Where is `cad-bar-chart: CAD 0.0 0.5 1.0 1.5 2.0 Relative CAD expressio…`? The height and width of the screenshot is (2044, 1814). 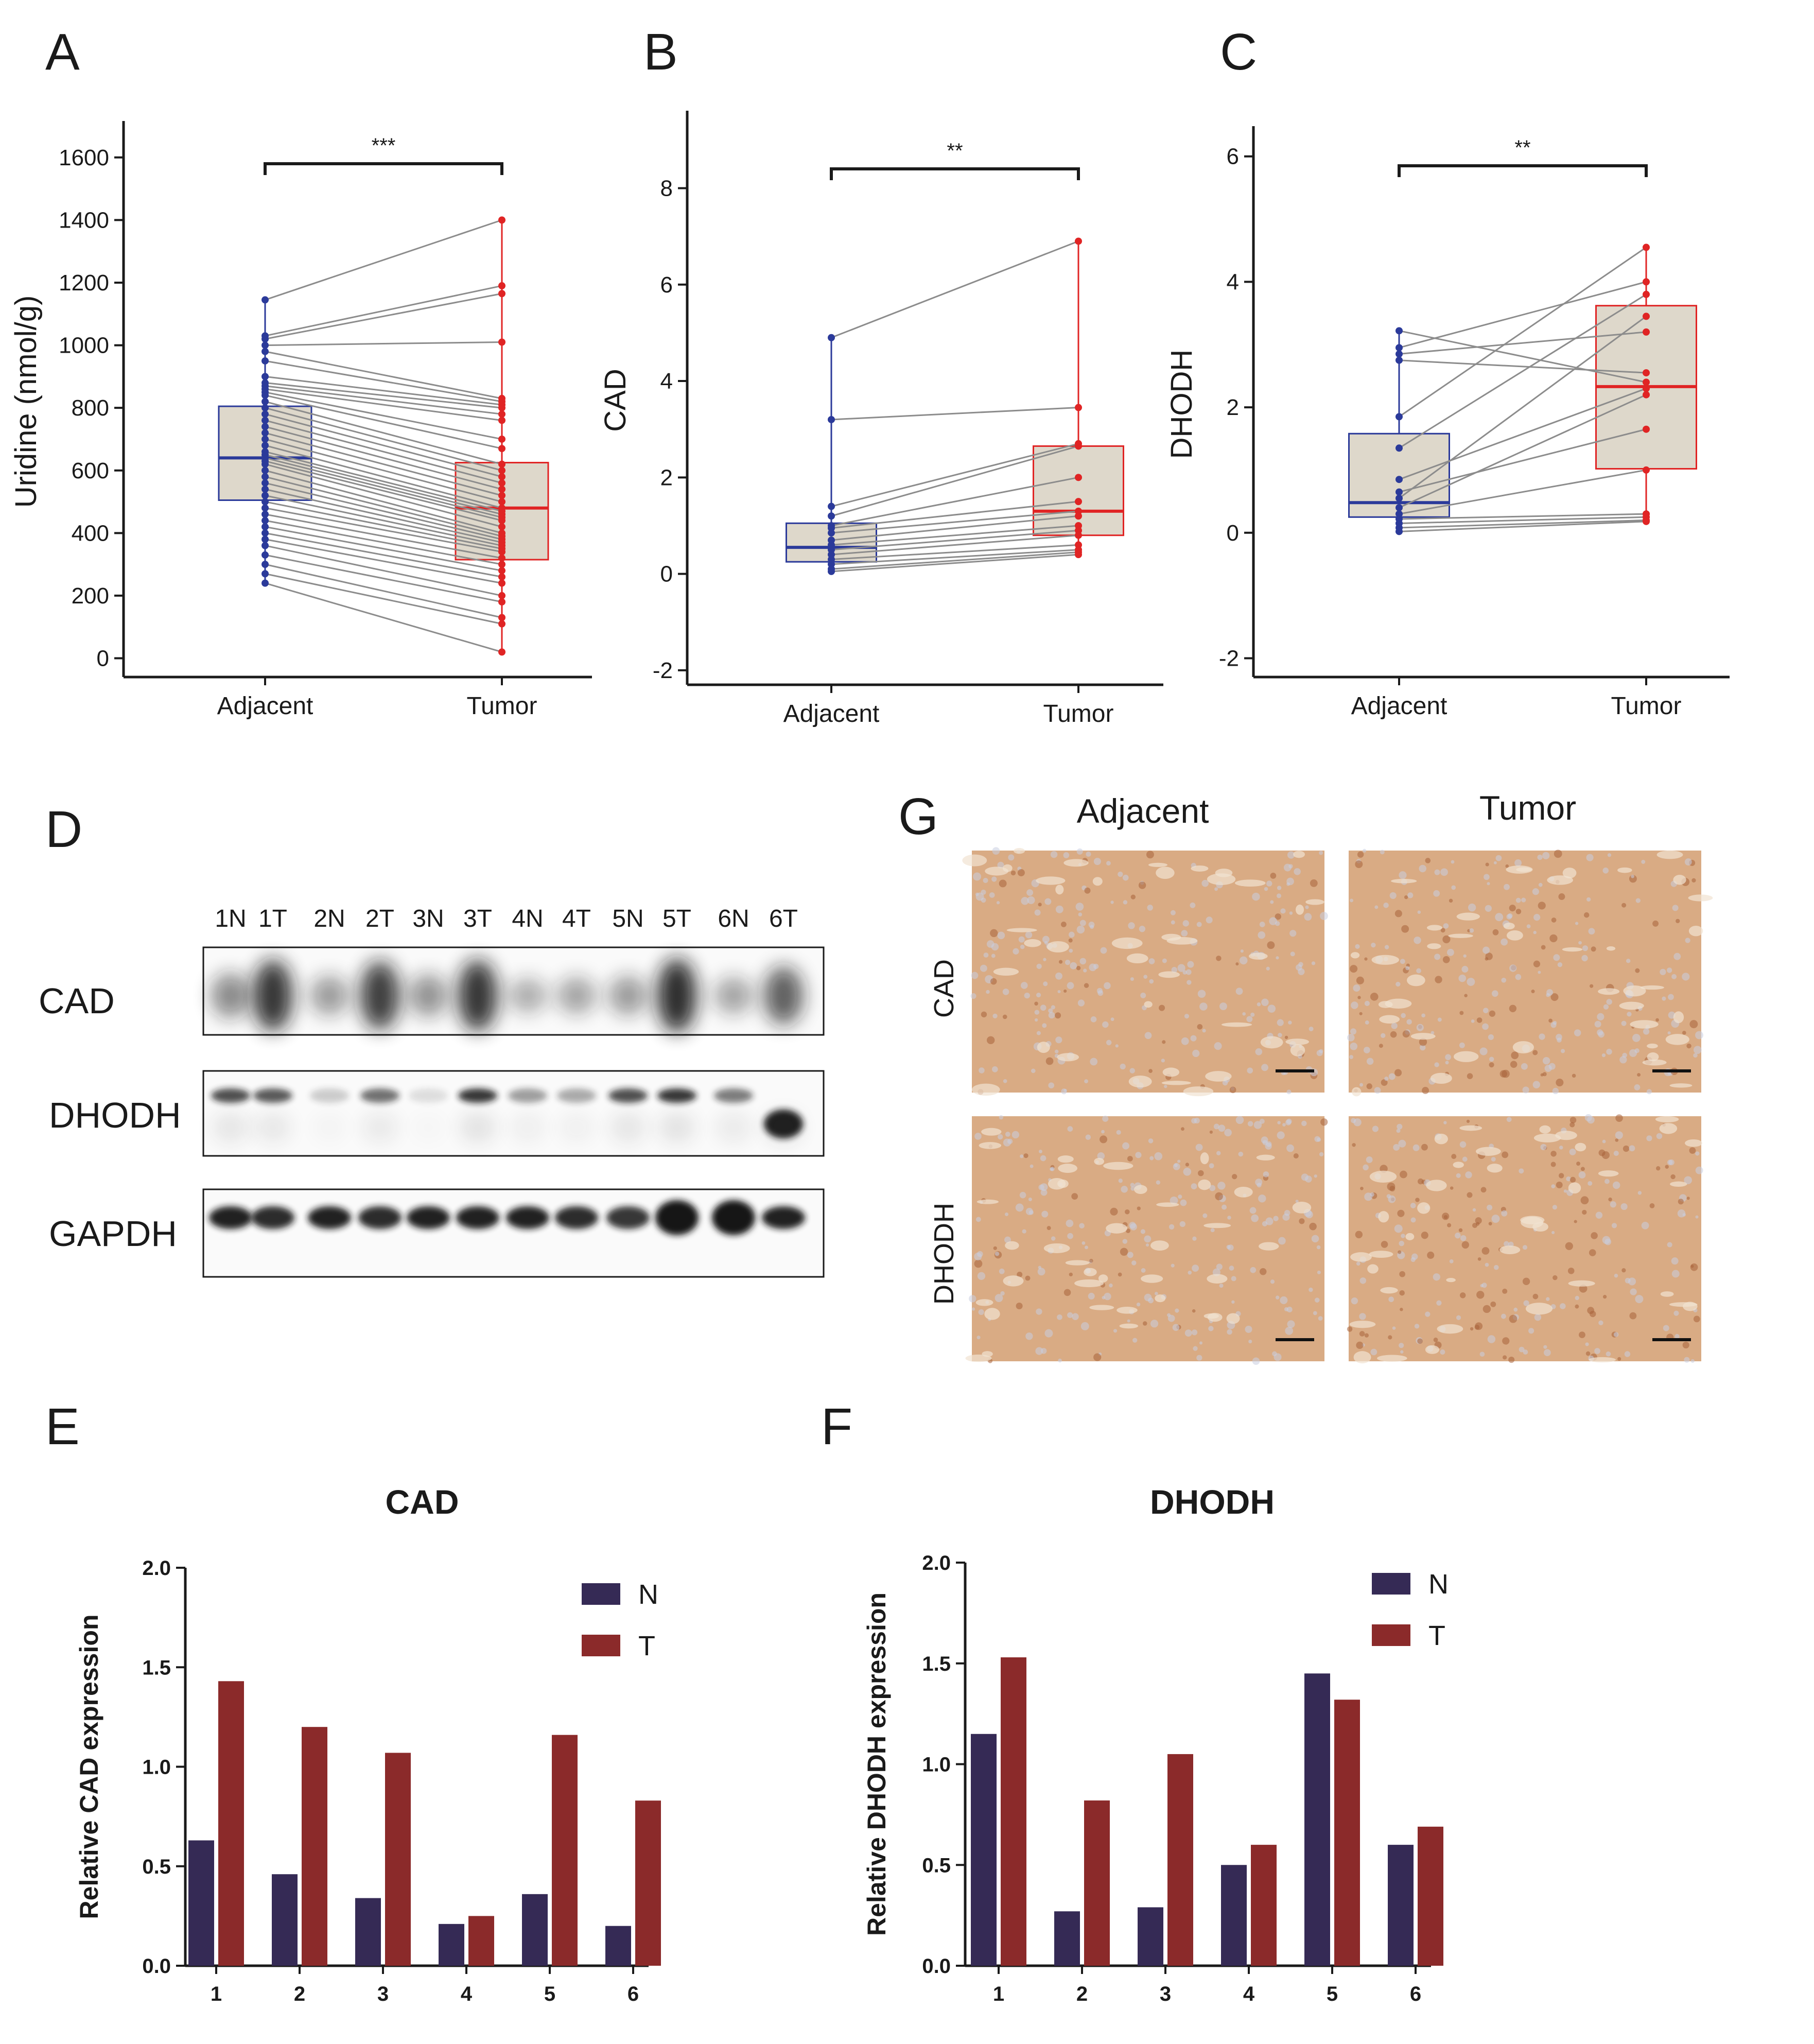 cad-bar-chart: CAD 0.0 0.5 1.0 1.5 2.0 Relative CAD expressio… is located at coordinates (368, 1744).